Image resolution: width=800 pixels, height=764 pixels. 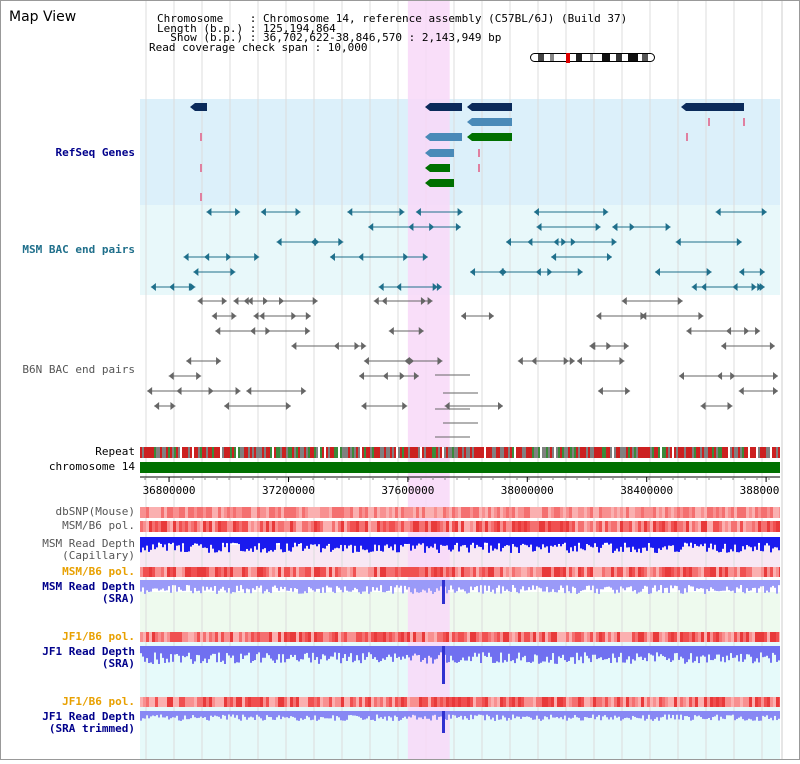 I want to click on track-label-b6n_bac: B6N BAC end pairs, so click(x=78, y=369).